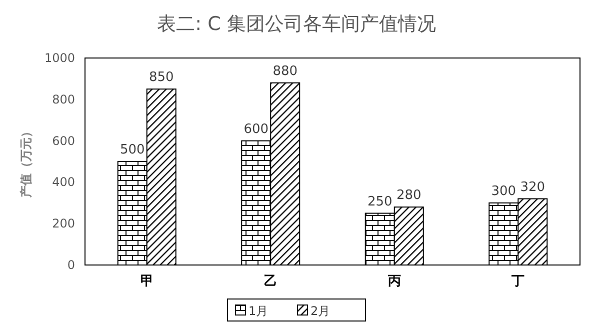  Describe the element at coordinates (271, 281) in the screenshot. I see `x-tick-label: 乙` at that location.